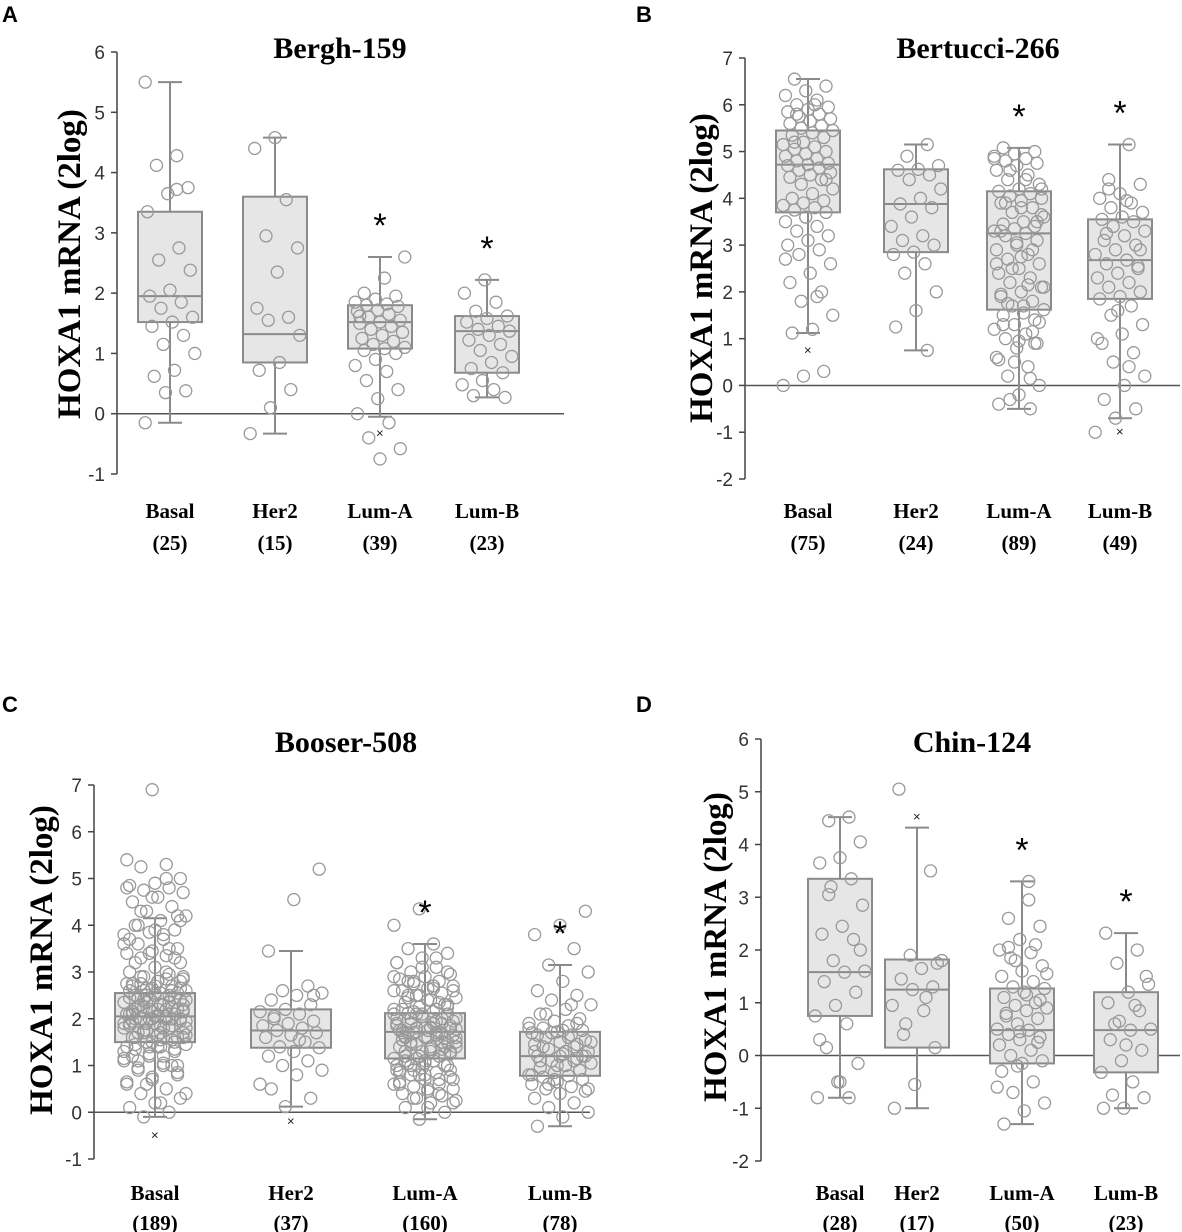 The image size is (1182, 1232). I want to click on y-tick-label: 7, so click(727, 59).